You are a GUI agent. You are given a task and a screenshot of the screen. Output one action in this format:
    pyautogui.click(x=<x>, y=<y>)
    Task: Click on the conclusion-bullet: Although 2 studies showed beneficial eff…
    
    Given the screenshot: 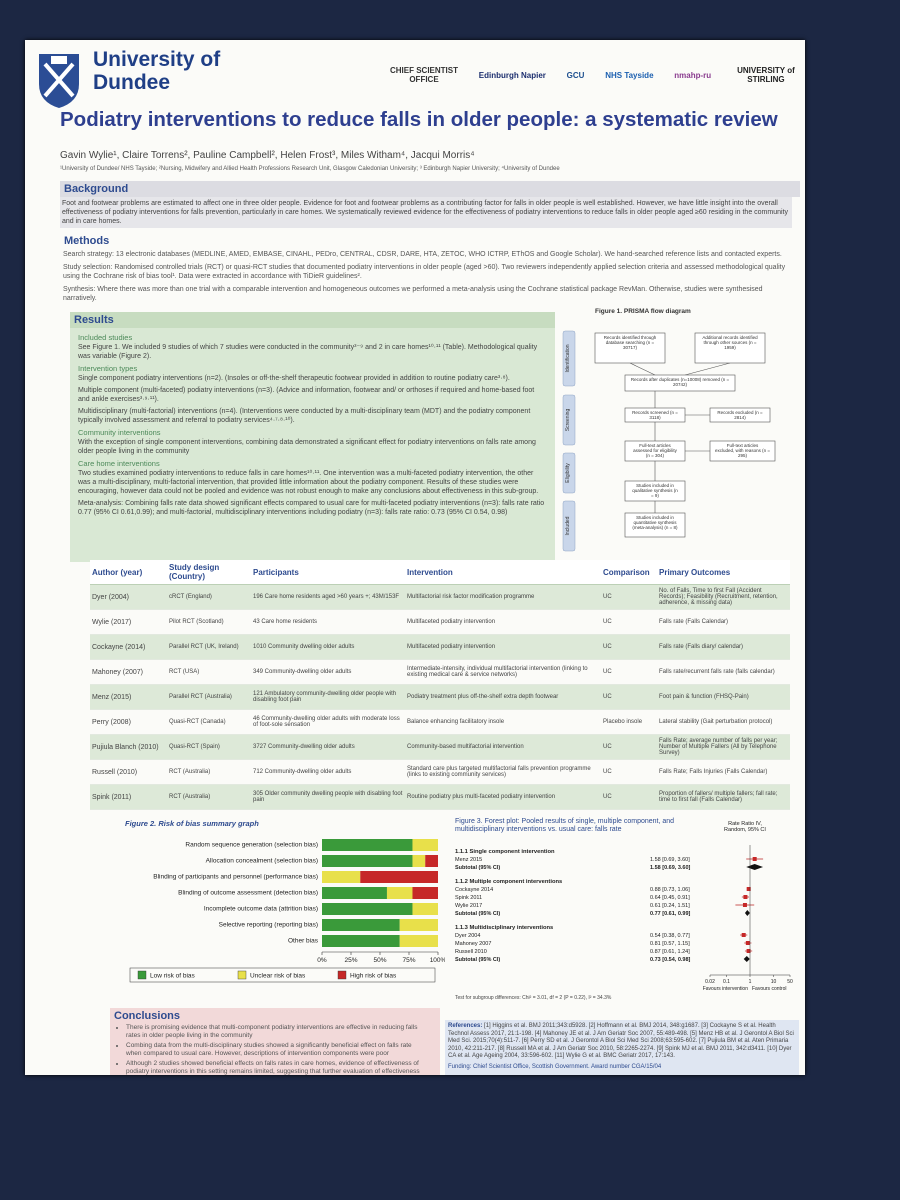 What is the action you would take?
    pyautogui.click(x=276, y=1067)
    